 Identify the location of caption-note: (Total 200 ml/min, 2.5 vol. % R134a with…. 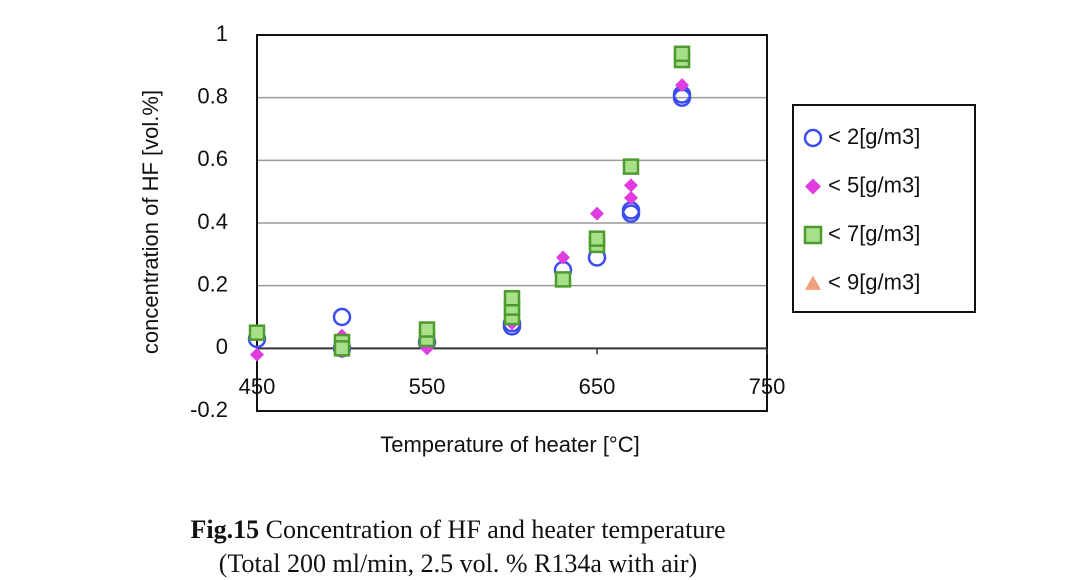
(458, 563).